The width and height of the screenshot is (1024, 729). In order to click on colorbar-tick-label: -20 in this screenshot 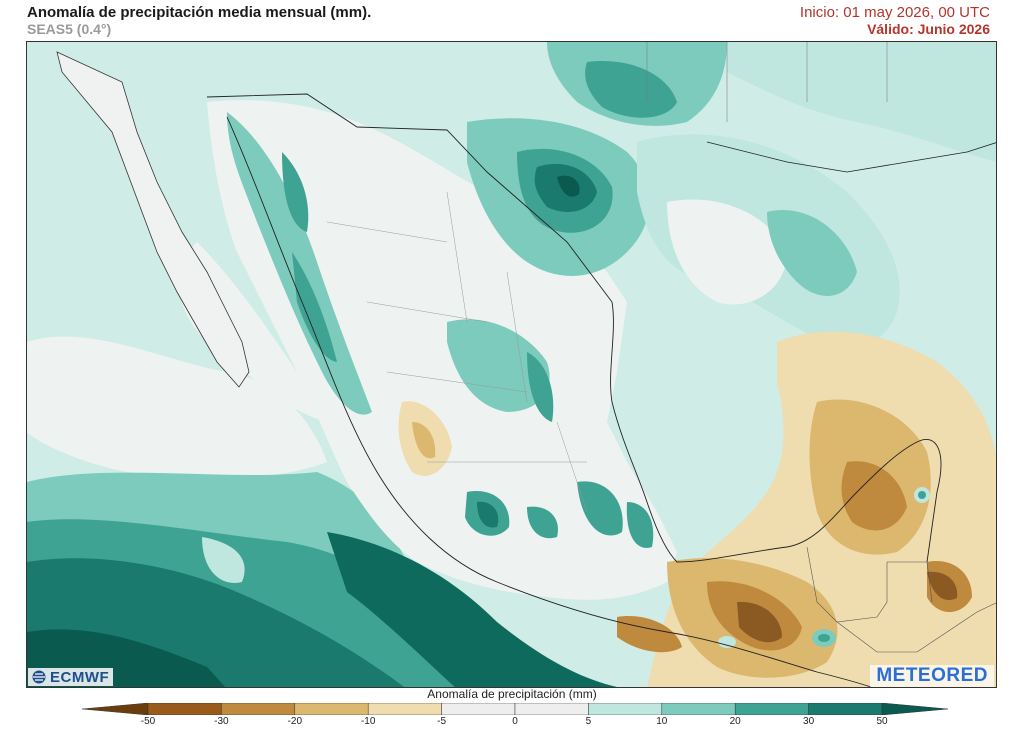, I will do `click(295, 721)`.